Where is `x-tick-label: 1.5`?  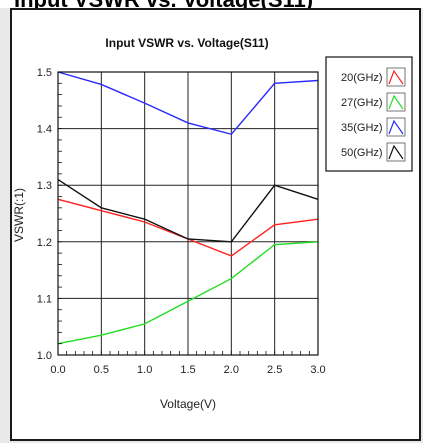
x-tick-label: 1.5 is located at coordinates (187, 370).